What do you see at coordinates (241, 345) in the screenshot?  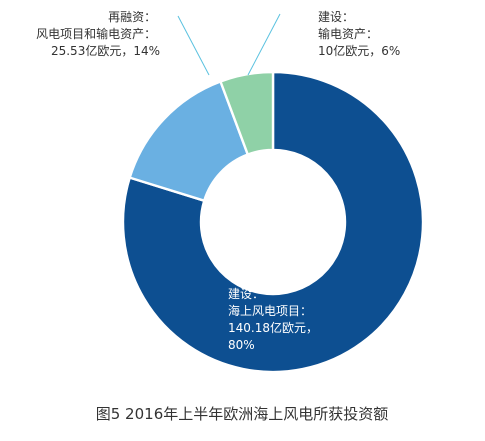 I see `label-offshore-wind-line-4: 80%` at bounding box center [241, 345].